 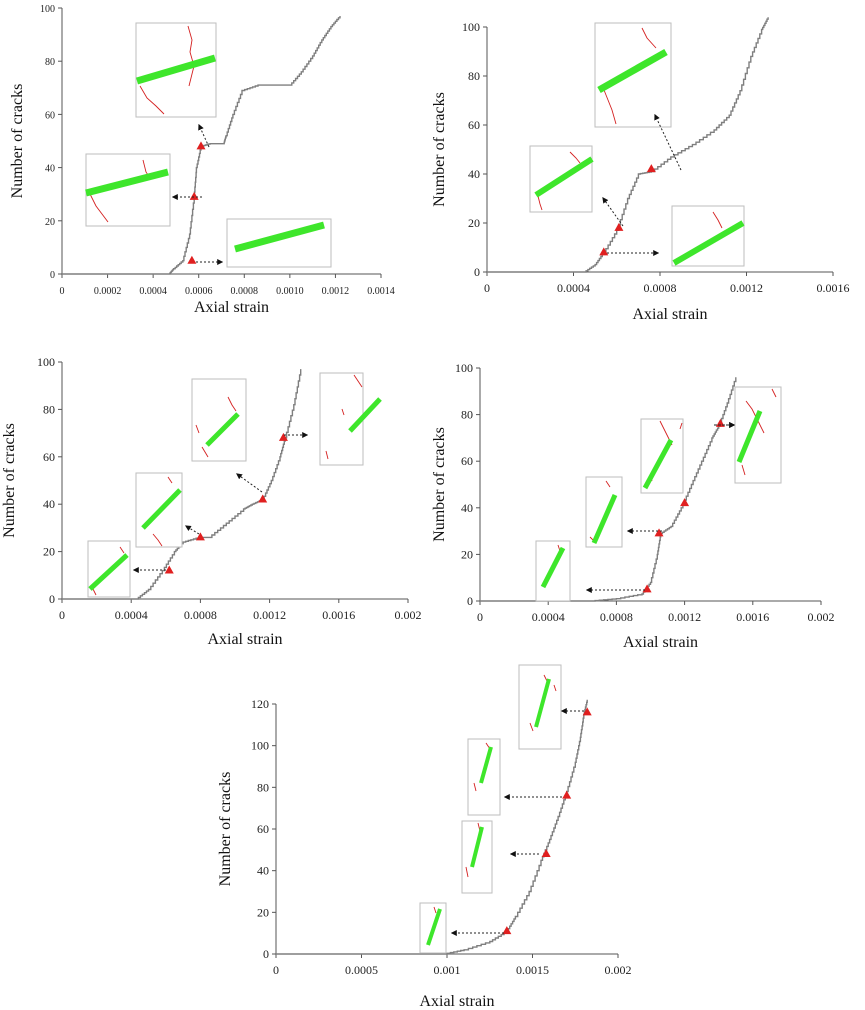 I want to click on x-tick-label: 0.0002, so click(x=108, y=291).